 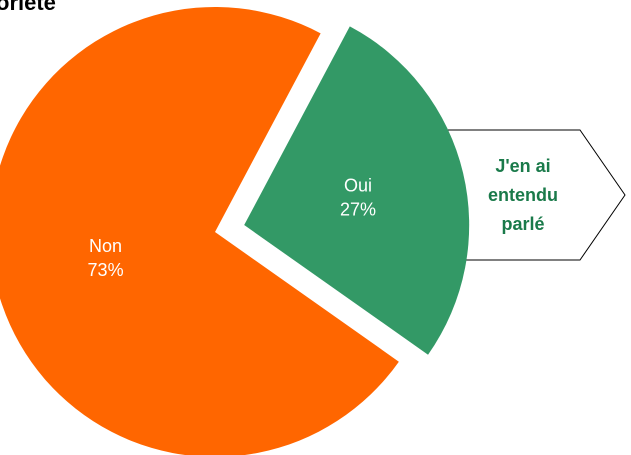 I want to click on annotation-line: parlé, so click(x=522, y=224).